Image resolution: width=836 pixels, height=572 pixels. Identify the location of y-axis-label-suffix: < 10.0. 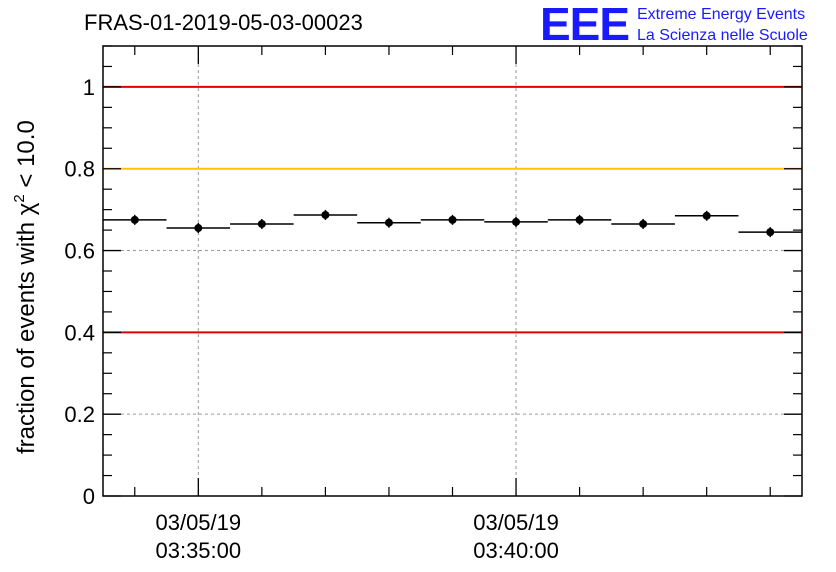
(26, 157).